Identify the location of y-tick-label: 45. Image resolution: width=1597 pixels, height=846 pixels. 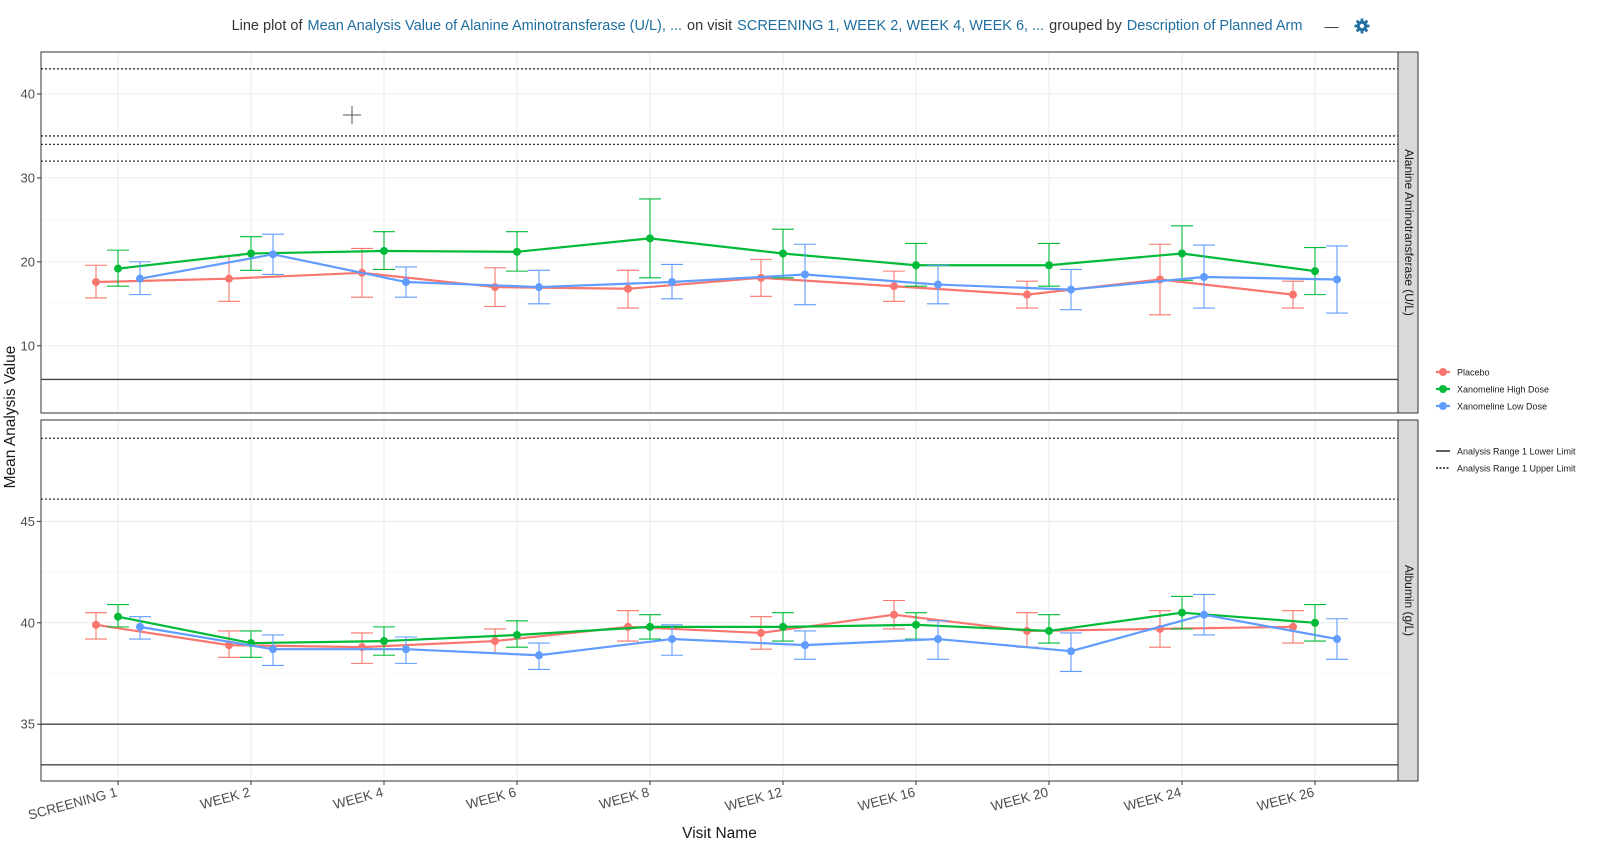
(28, 521).